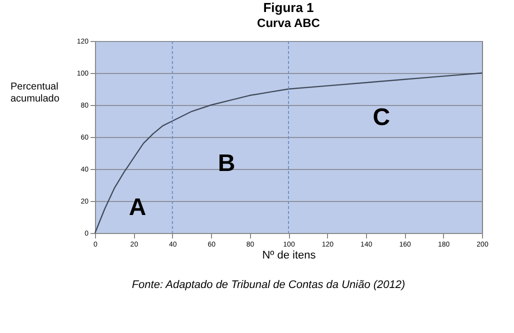 Image resolution: width=514 pixels, height=333 pixels. I want to click on annotation: C, so click(381, 117).